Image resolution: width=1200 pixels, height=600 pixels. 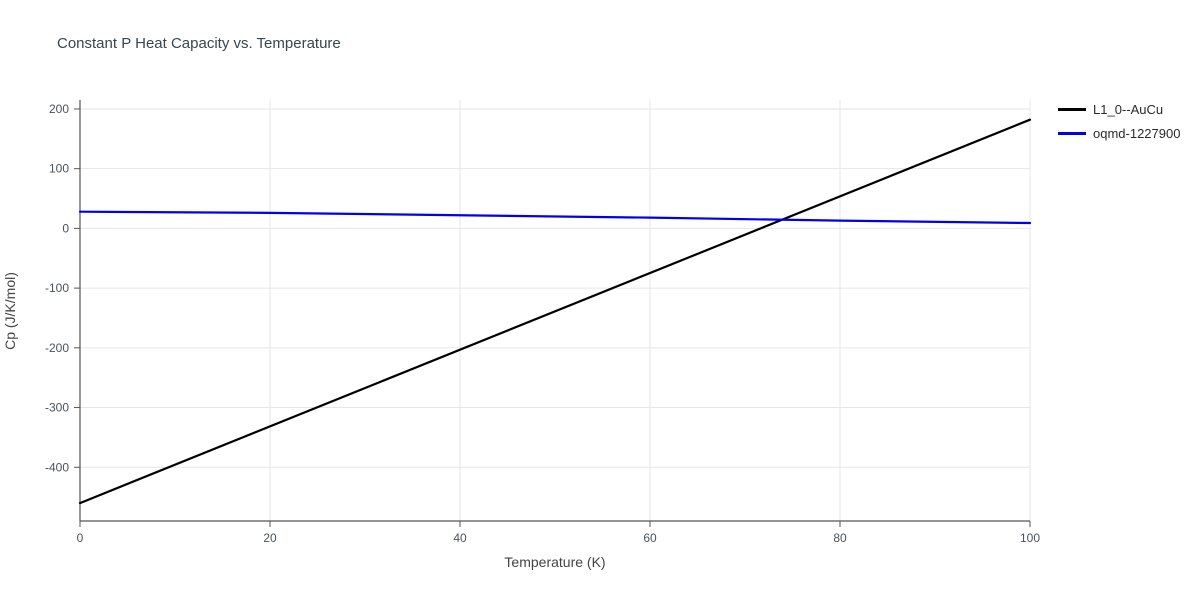 I want to click on legend-item: oqmd-1227900, so click(x=1119, y=133).